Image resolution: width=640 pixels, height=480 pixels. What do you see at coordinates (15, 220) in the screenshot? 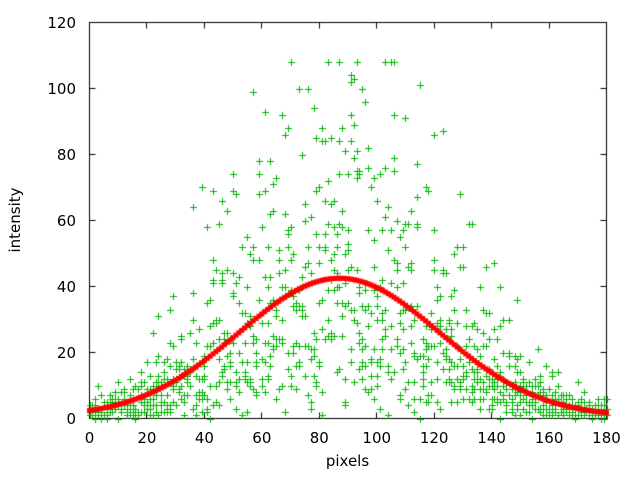
I see `y-axis-title: intensity` at bounding box center [15, 220].